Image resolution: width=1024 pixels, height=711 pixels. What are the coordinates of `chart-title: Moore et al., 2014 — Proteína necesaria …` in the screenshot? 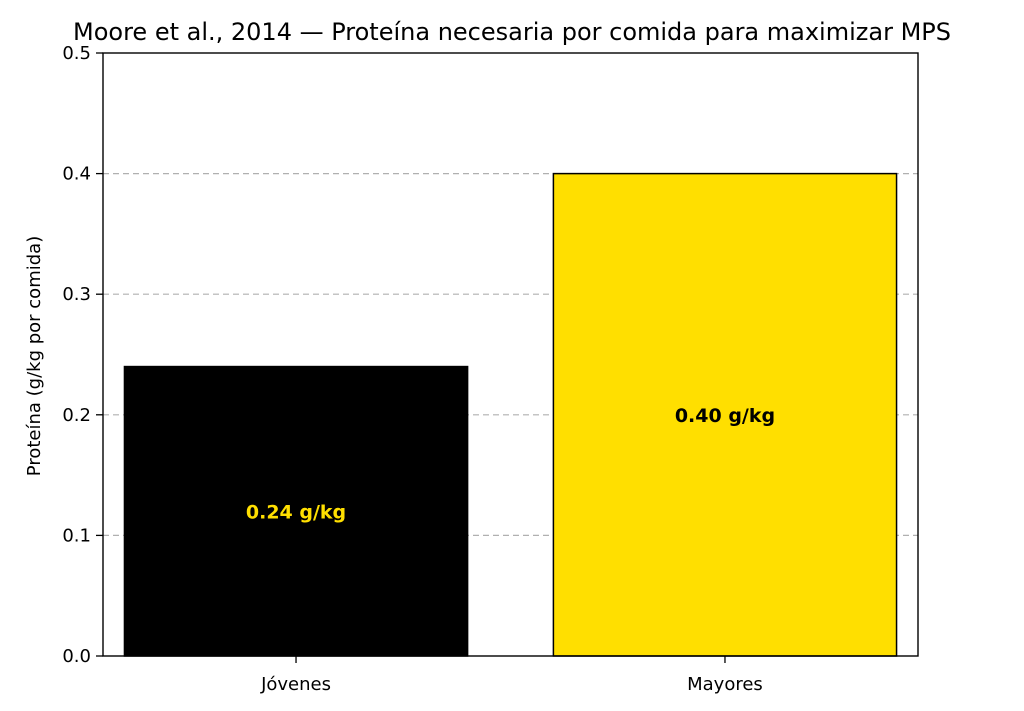 It's located at (512, 32).